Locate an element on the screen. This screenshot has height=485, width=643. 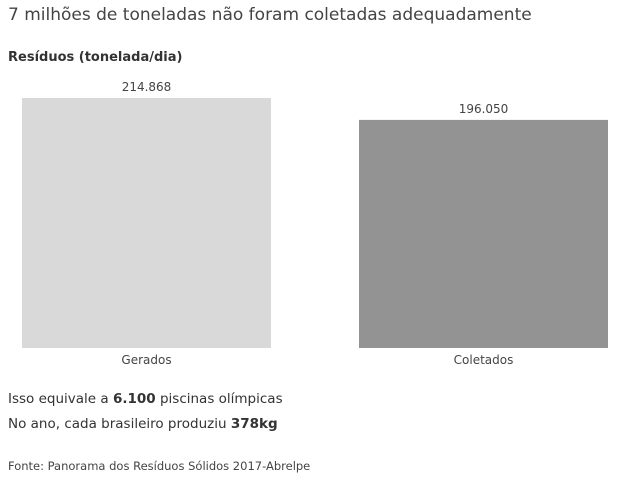
x-tick-label: Gerados is located at coordinates (146, 360).